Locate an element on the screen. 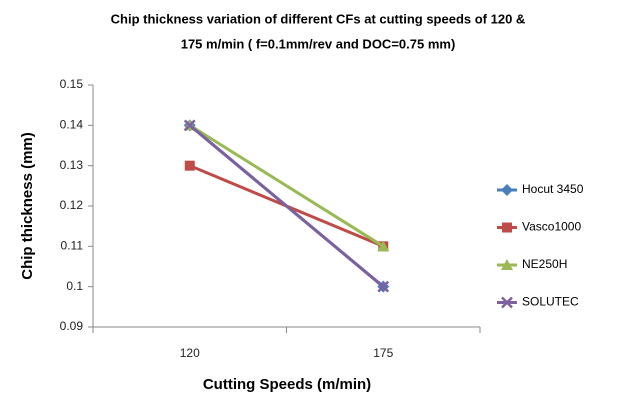 Image resolution: width=638 pixels, height=401 pixels. y-tick-label: 0.15 is located at coordinates (72, 84).